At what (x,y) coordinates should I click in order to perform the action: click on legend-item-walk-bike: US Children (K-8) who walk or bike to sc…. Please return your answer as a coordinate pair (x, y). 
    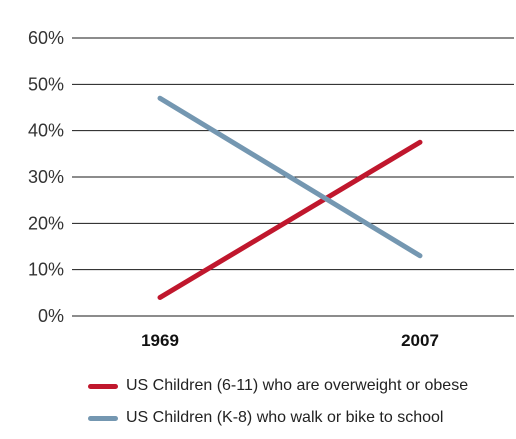
    Looking at the image, I should click on (278, 418).